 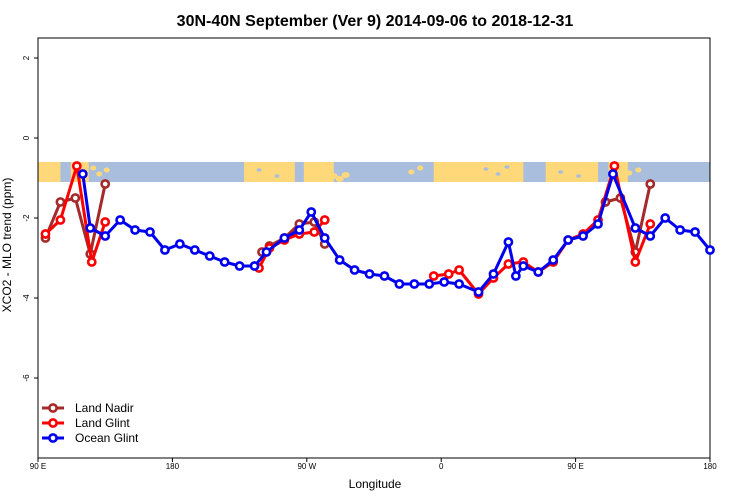 What do you see at coordinates (88, 408) in the screenshot?
I see `legend-item-land-nadir: Land Nadir` at bounding box center [88, 408].